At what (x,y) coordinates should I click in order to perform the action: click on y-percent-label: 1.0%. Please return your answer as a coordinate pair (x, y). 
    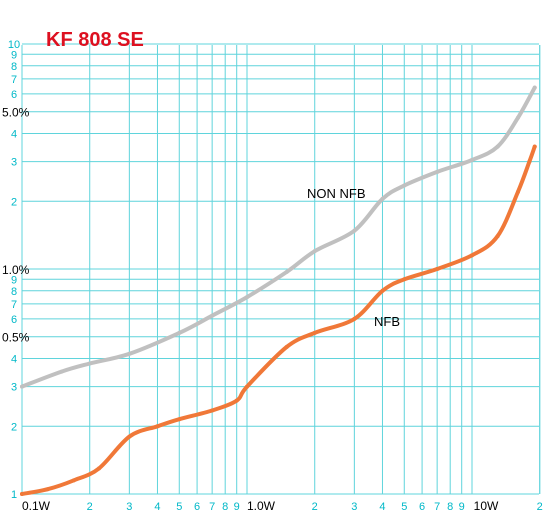
    Looking at the image, I should click on (16, 270).